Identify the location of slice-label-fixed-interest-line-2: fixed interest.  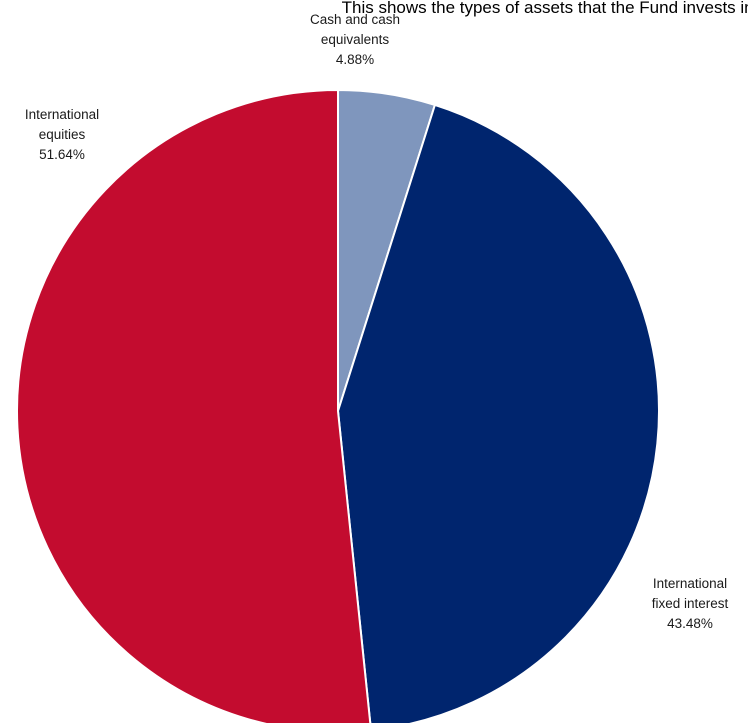
(690, 603).